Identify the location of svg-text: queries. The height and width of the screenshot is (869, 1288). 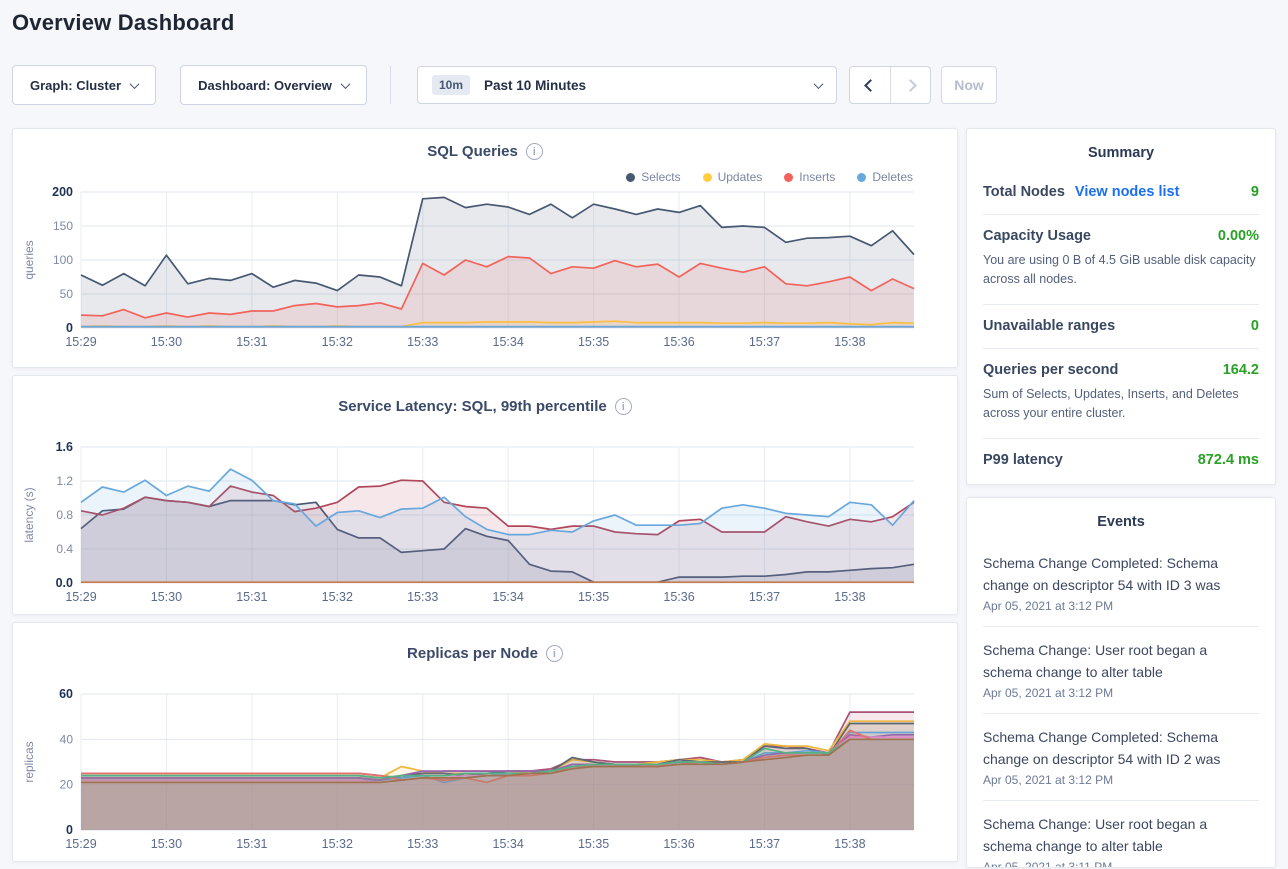
(29, 259).